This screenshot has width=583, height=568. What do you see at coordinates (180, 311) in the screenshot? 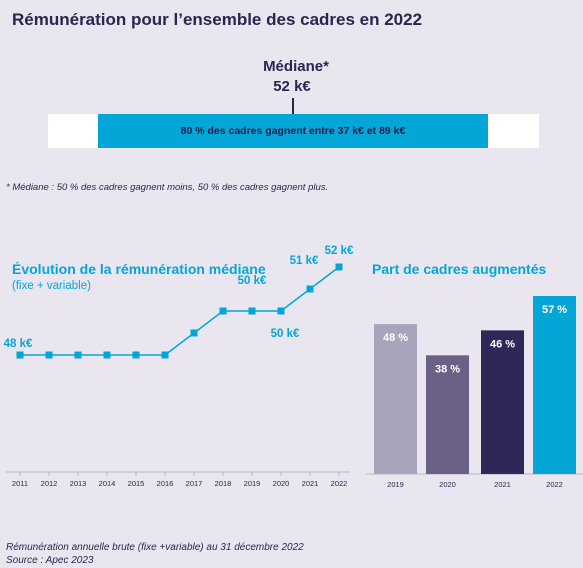
I see `line-series` at bounding box center [180, 311].